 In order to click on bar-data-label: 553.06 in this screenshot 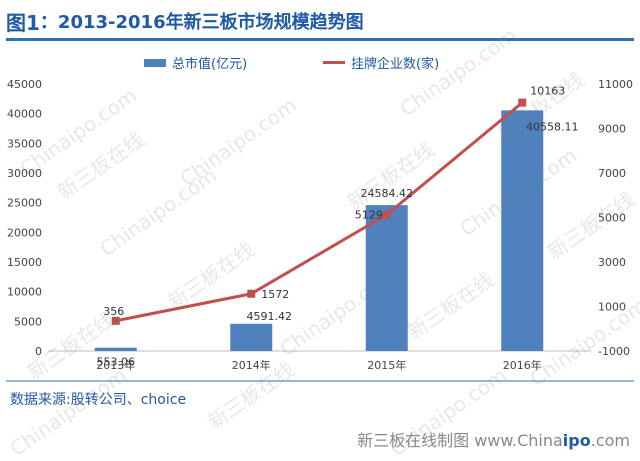, I will do `click(116, 362)`.